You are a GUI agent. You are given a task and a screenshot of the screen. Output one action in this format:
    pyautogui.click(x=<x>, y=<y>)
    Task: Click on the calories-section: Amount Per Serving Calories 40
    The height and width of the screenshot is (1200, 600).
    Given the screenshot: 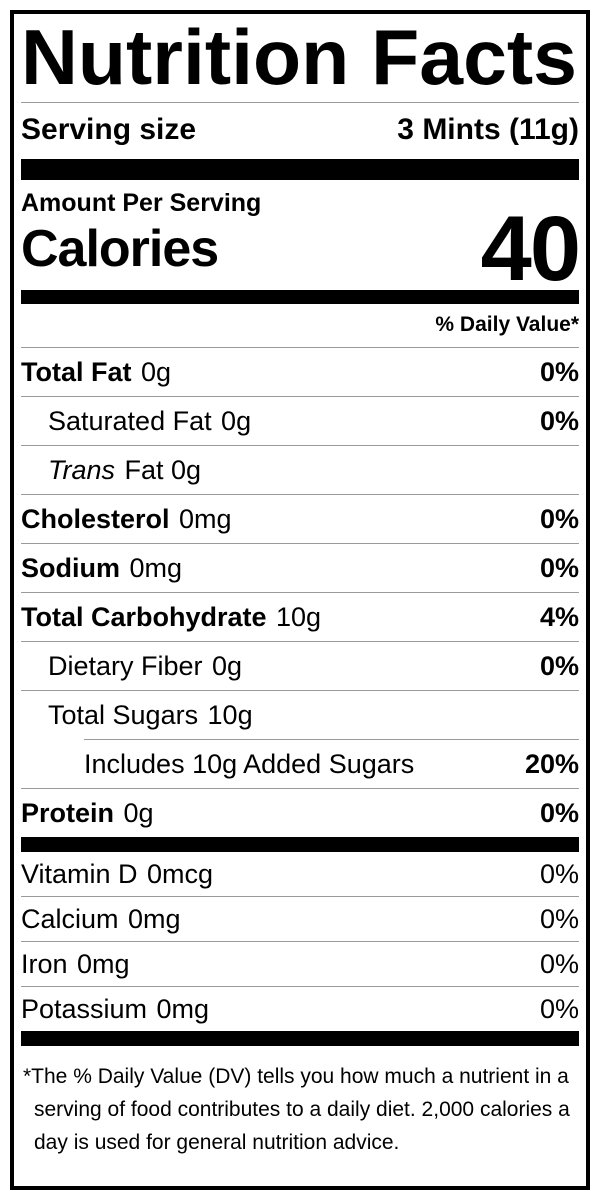 What is the action you would take?
    pyautogui.click(x=301, y=240)
    